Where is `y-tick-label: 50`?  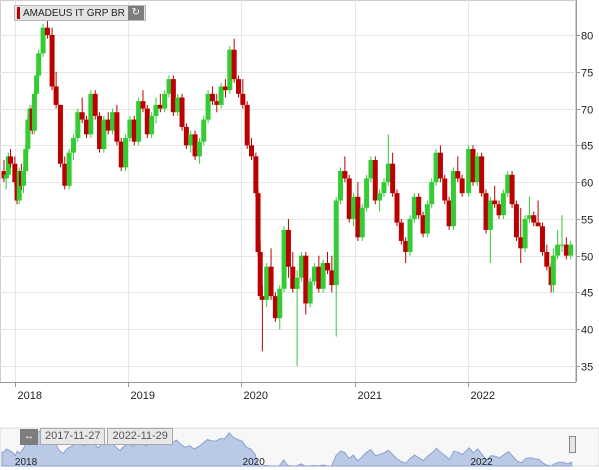 y-tick-label: 50 is located at coordinates (587, 258).